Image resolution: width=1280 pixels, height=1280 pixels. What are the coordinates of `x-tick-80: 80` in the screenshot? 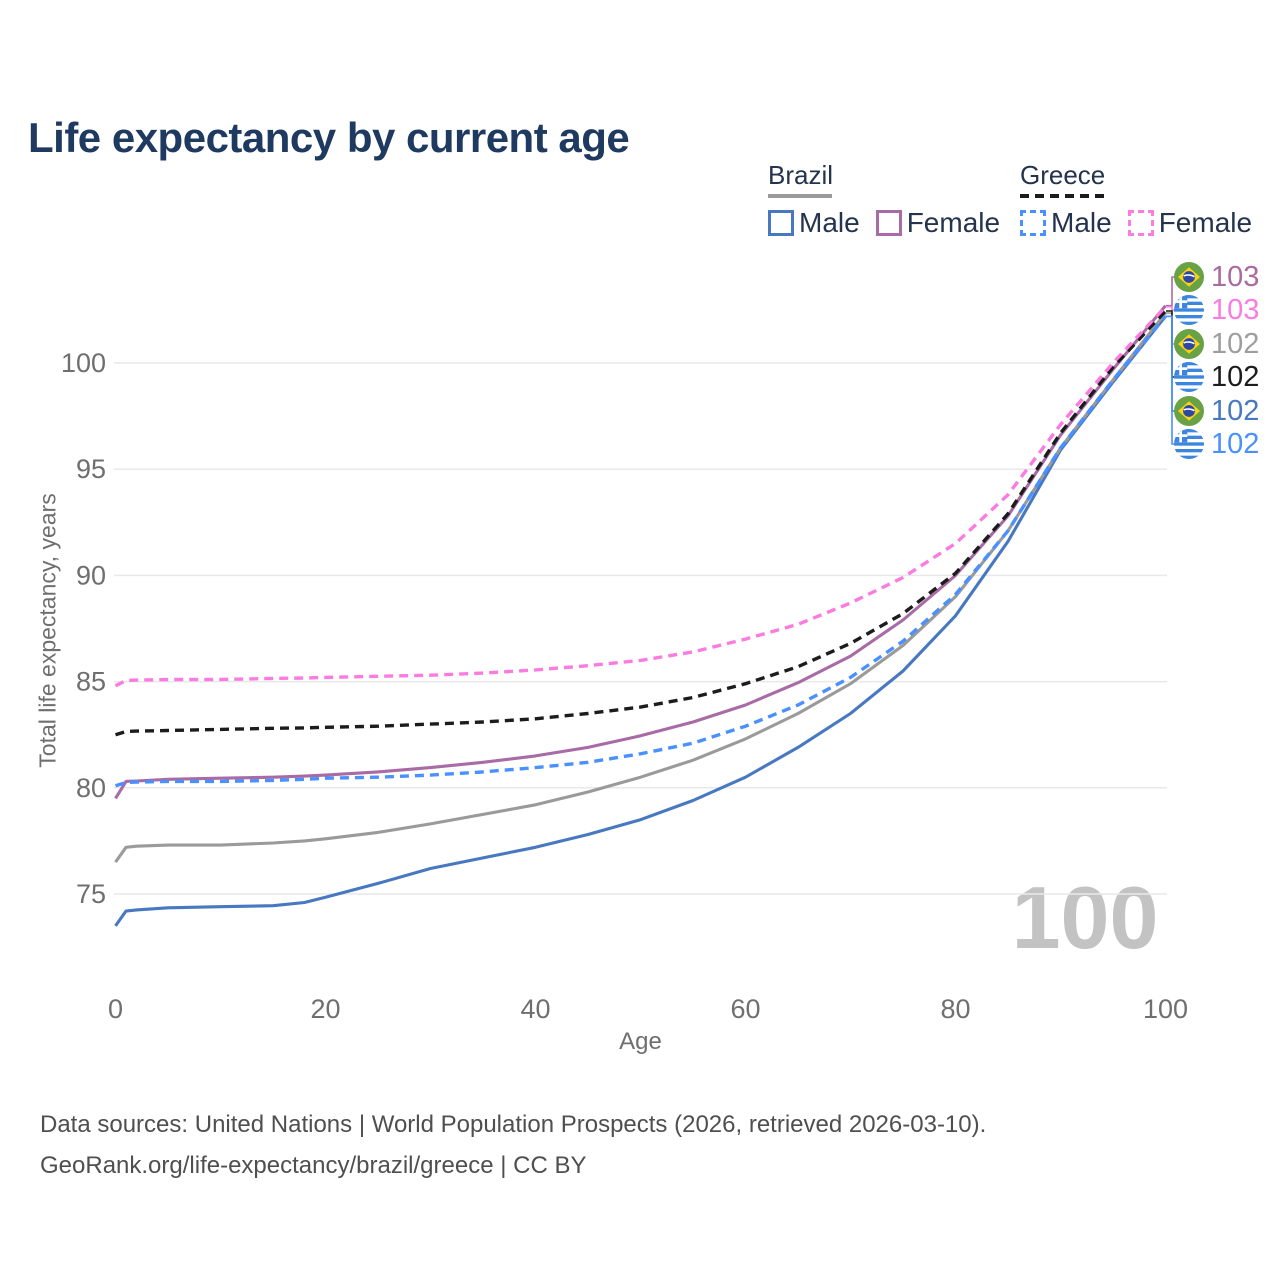 It's located at (955, 1009).